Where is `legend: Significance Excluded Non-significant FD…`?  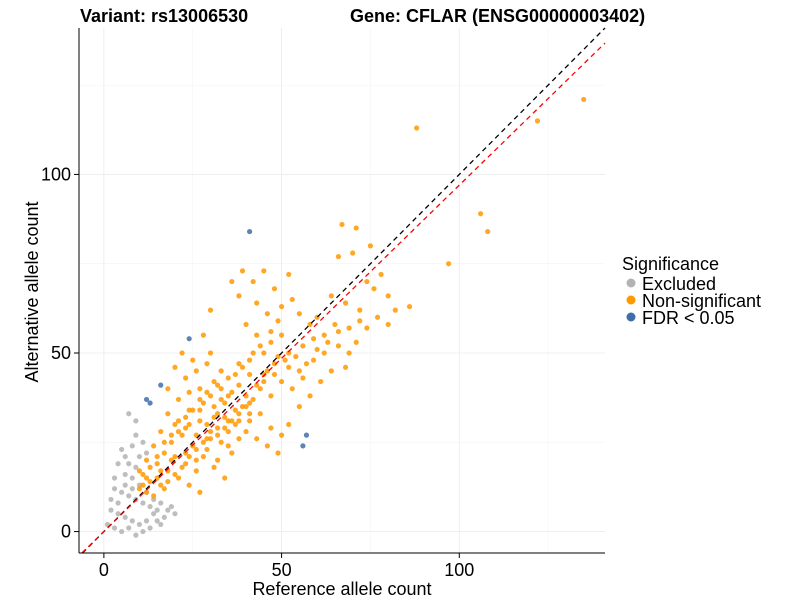
legend: Significance Excluded Non-significant FD… is located at coordinates (691, 291).